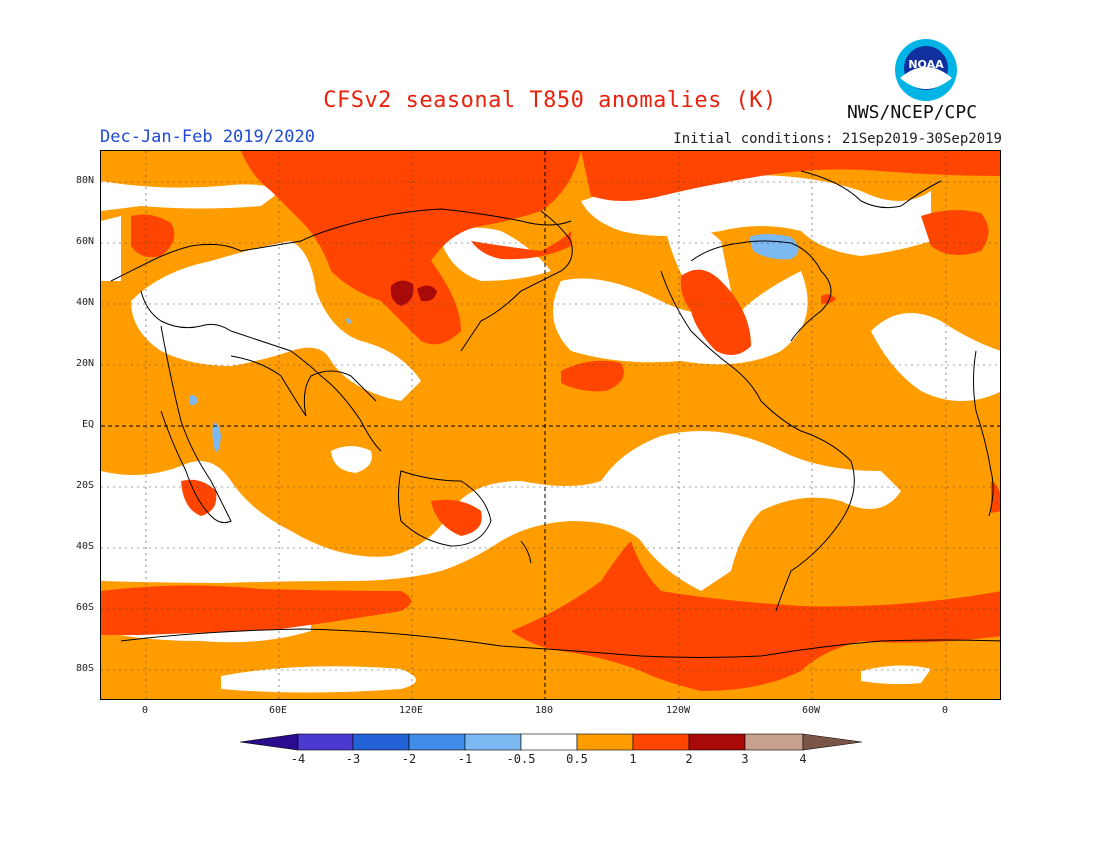 The image size is (1100, 850). Describe the element at coordinates (465, 759) in the screenshot. I see `colorbar-label: -1` at that location.